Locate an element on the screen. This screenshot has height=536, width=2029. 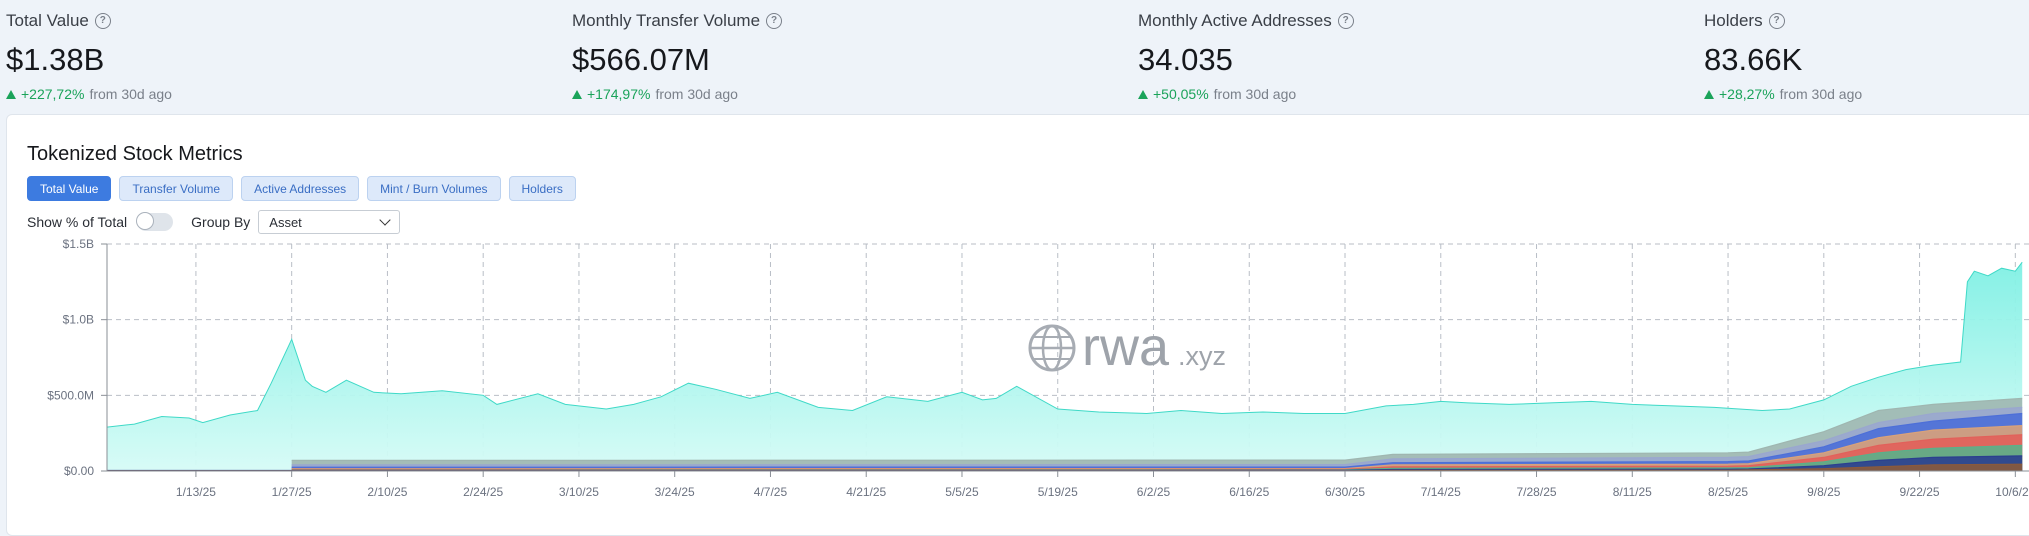
x-tick-label: 8/11/25 is located at coordinates (1632, 492).